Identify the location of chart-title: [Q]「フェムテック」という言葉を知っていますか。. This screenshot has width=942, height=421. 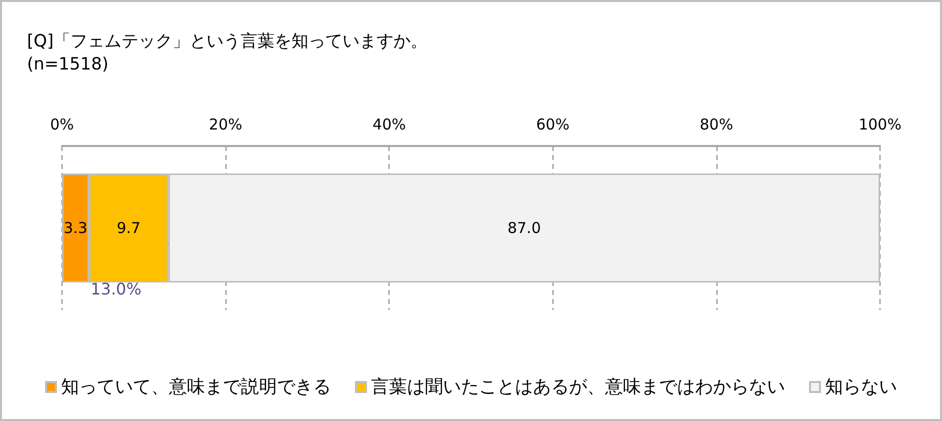
(227, 42).